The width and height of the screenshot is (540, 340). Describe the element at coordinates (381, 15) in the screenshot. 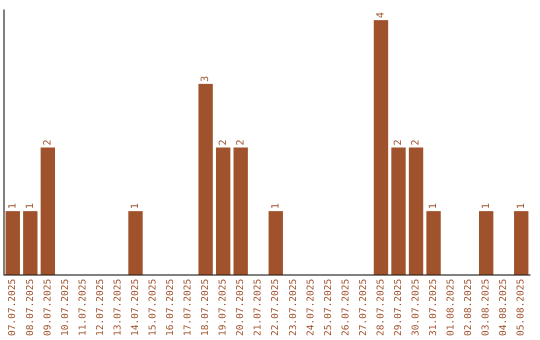

I see `data-label: 4` at that location.